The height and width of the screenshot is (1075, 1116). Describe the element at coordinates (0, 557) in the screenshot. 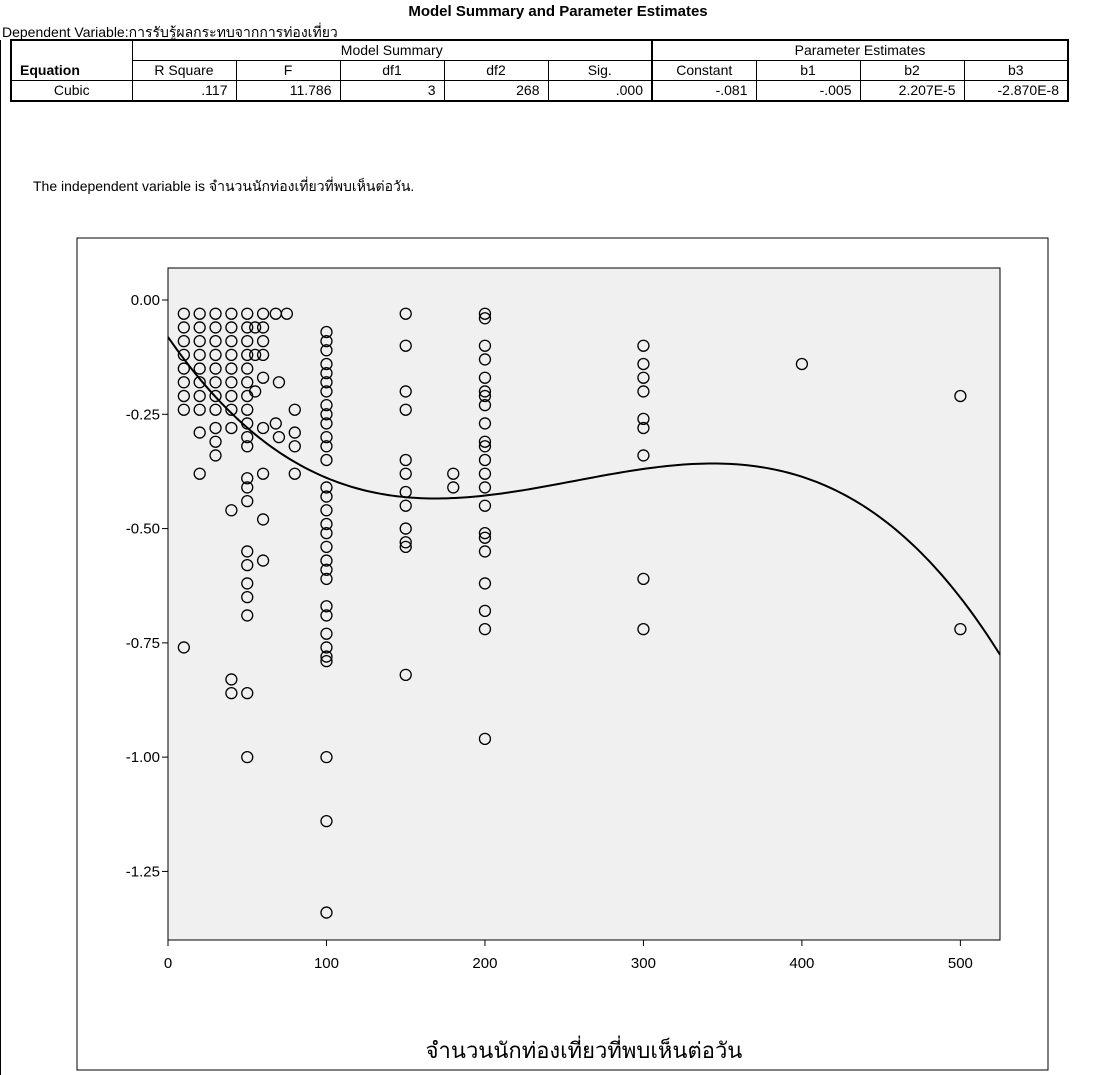

I see `page-left-border` at that location.